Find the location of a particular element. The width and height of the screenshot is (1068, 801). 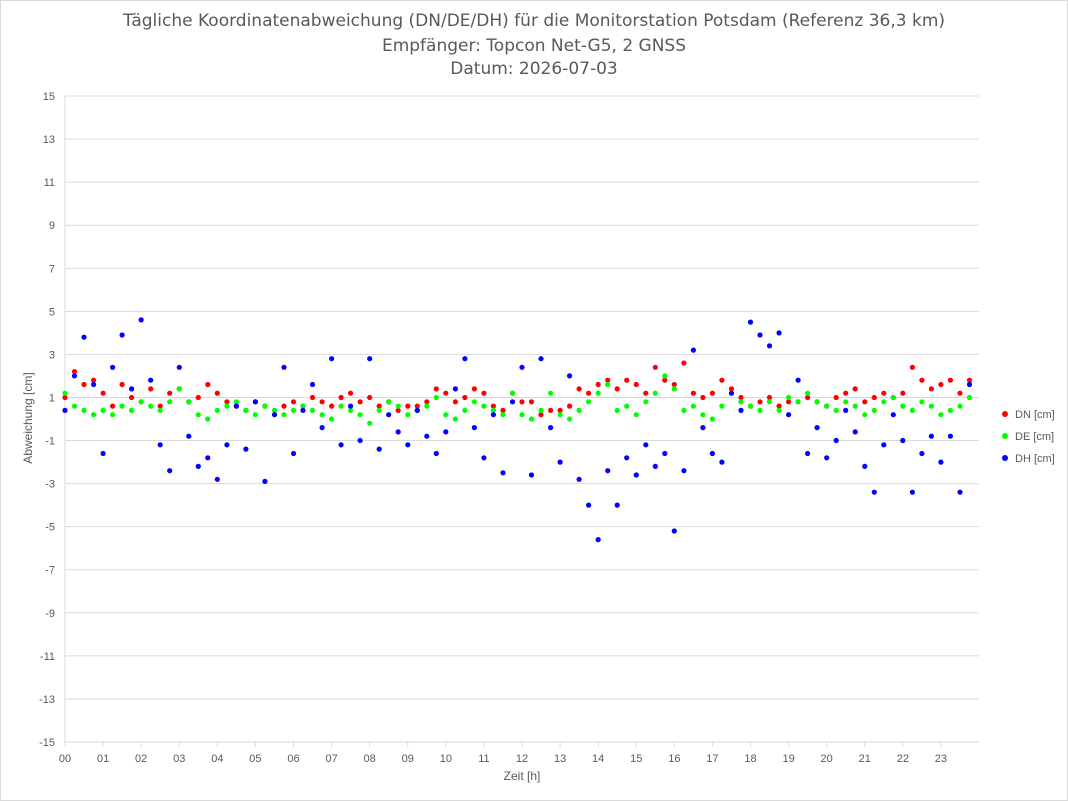

x-tick-label: 06 is located at coordinates (293, 759).